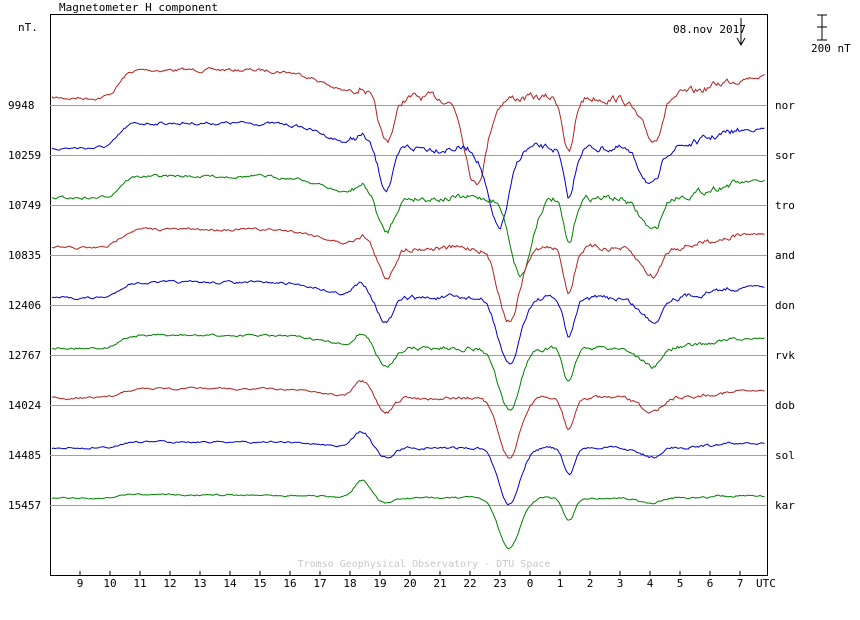 The width and height of the screenshot is (860, 620). I want to click on series-line-tro, so click(408, 225).